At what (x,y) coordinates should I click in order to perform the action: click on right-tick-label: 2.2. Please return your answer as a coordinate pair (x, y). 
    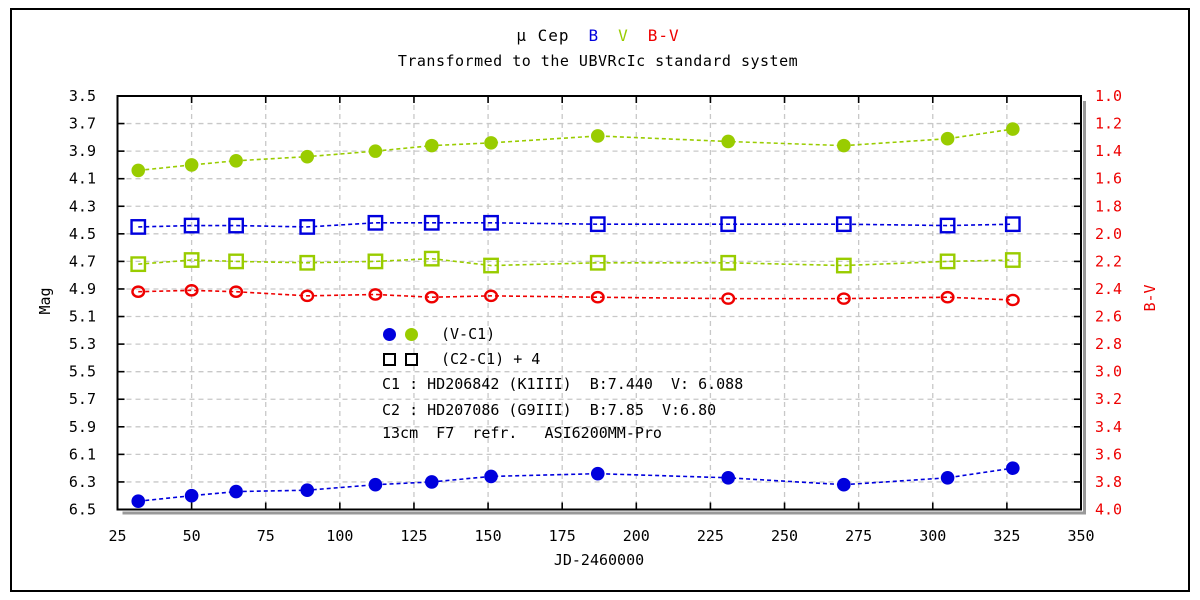
    Looking at the image, I should click on (1108, 261).